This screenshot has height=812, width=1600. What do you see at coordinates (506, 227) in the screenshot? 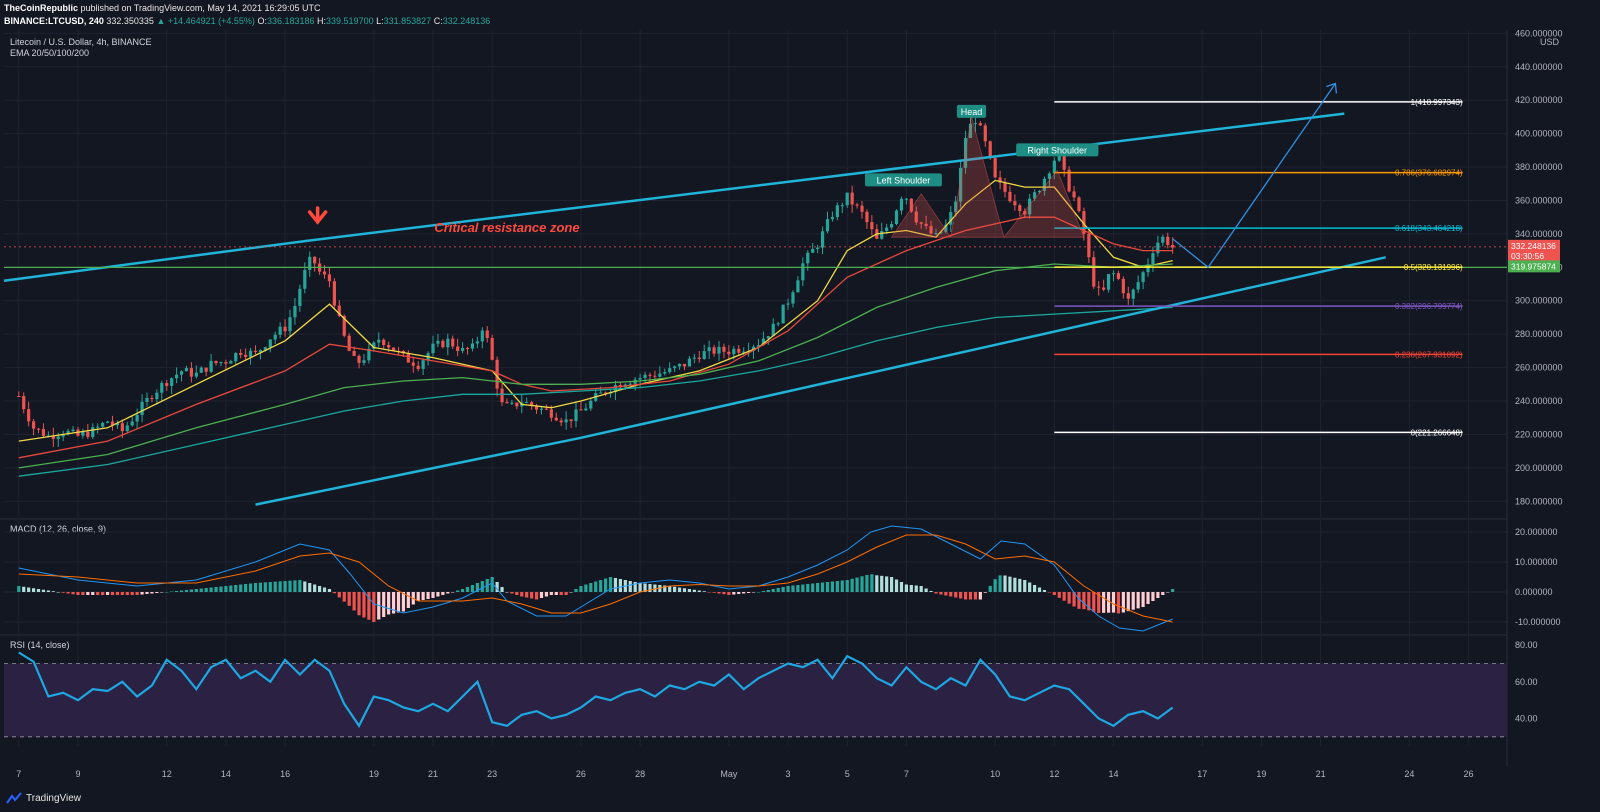
I see `annotation-text: Critical resistance zone` at bounding box center [506, 227].